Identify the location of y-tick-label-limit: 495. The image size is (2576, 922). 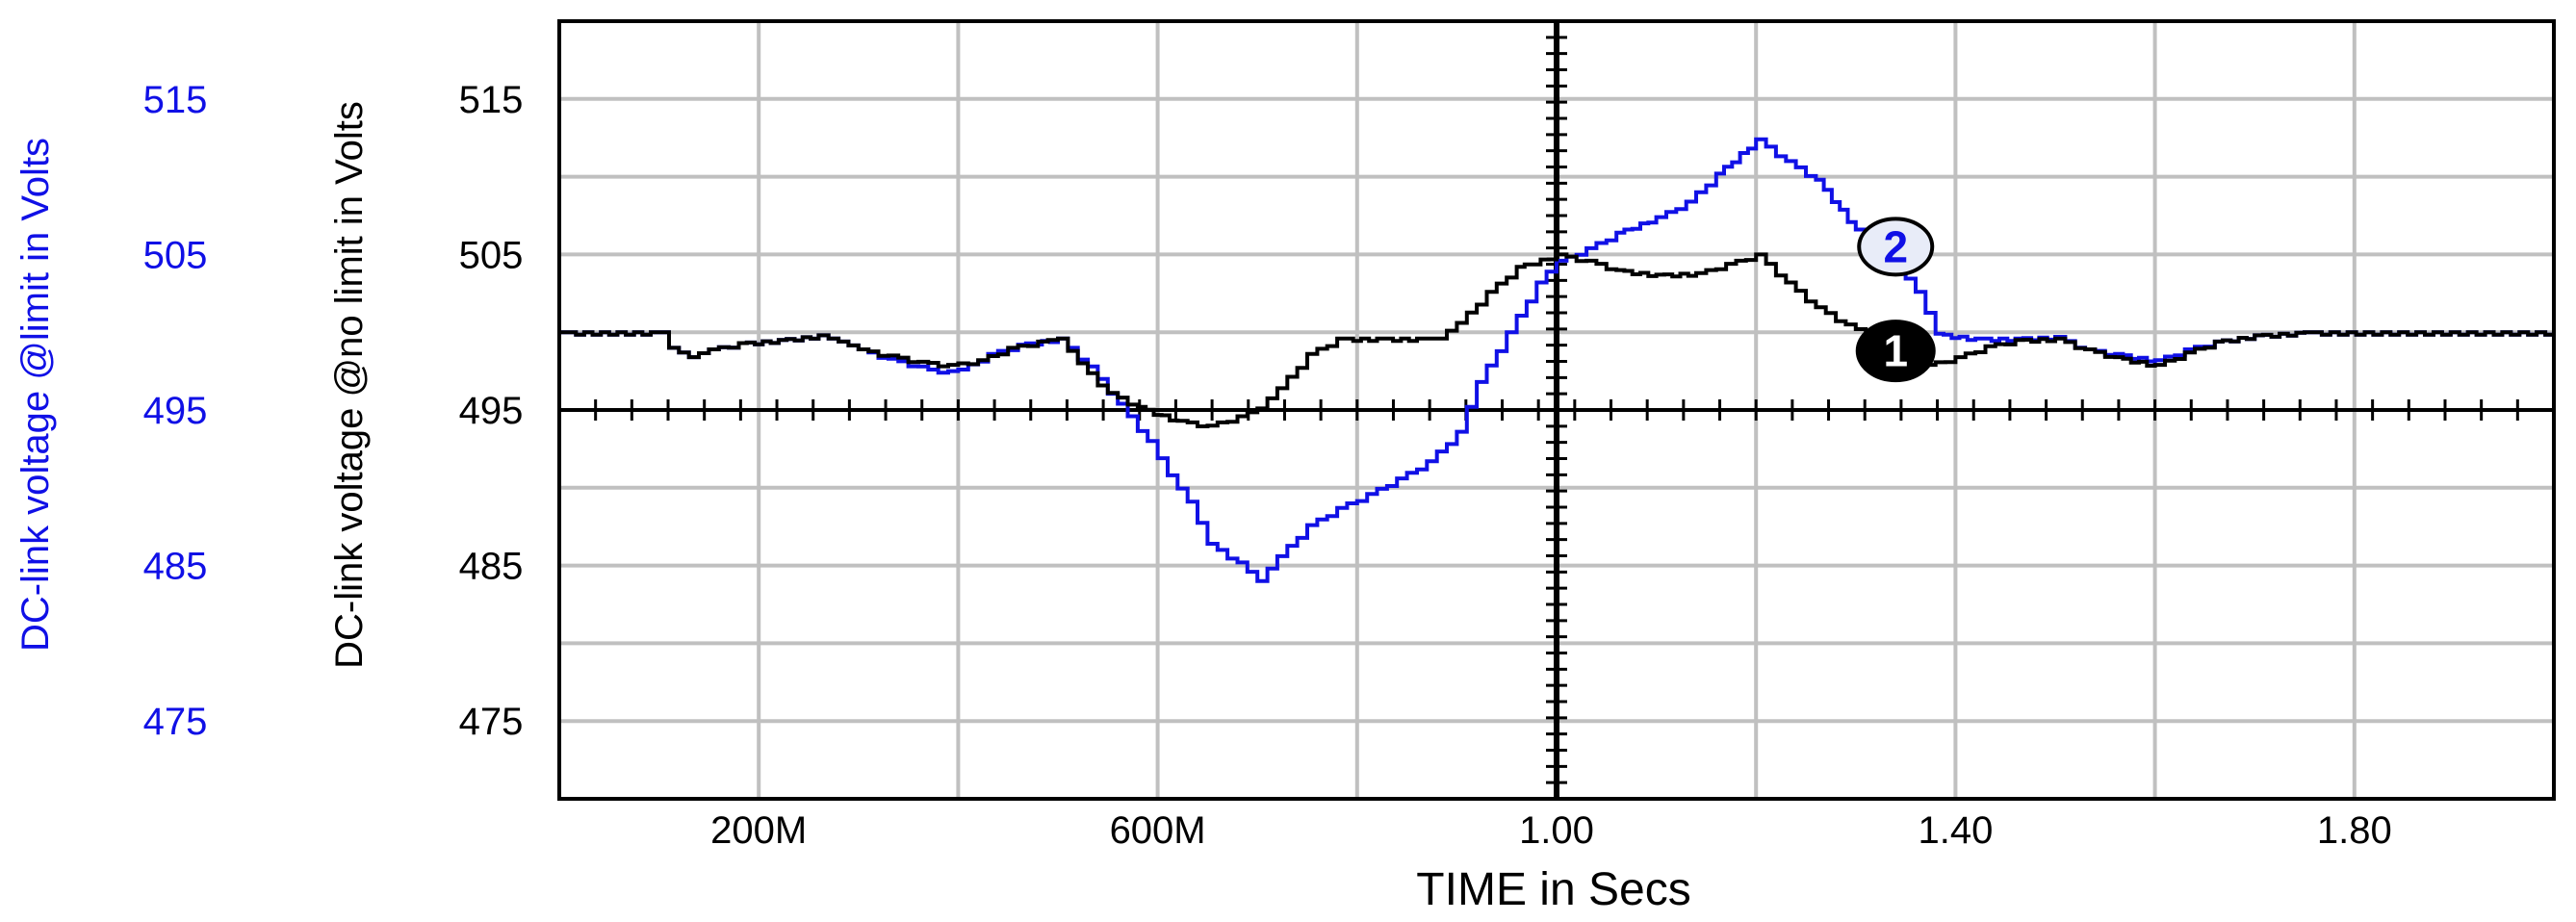
(176, 411).